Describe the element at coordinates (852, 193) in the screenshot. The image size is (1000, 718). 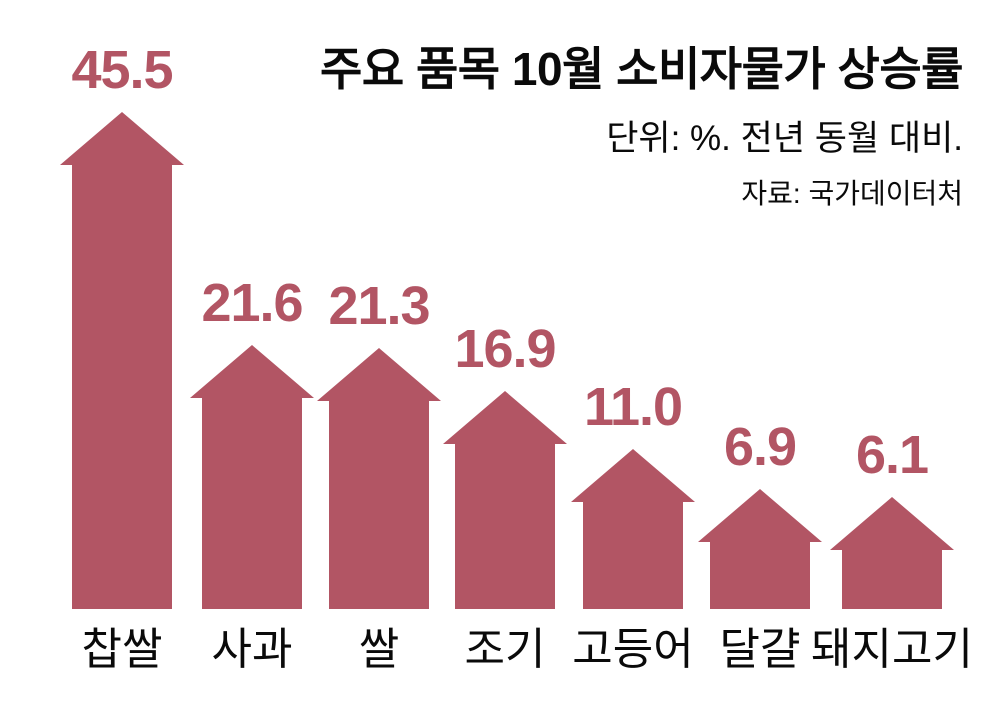
I see `chart-source: 자료: 국가데이터처` at that location.